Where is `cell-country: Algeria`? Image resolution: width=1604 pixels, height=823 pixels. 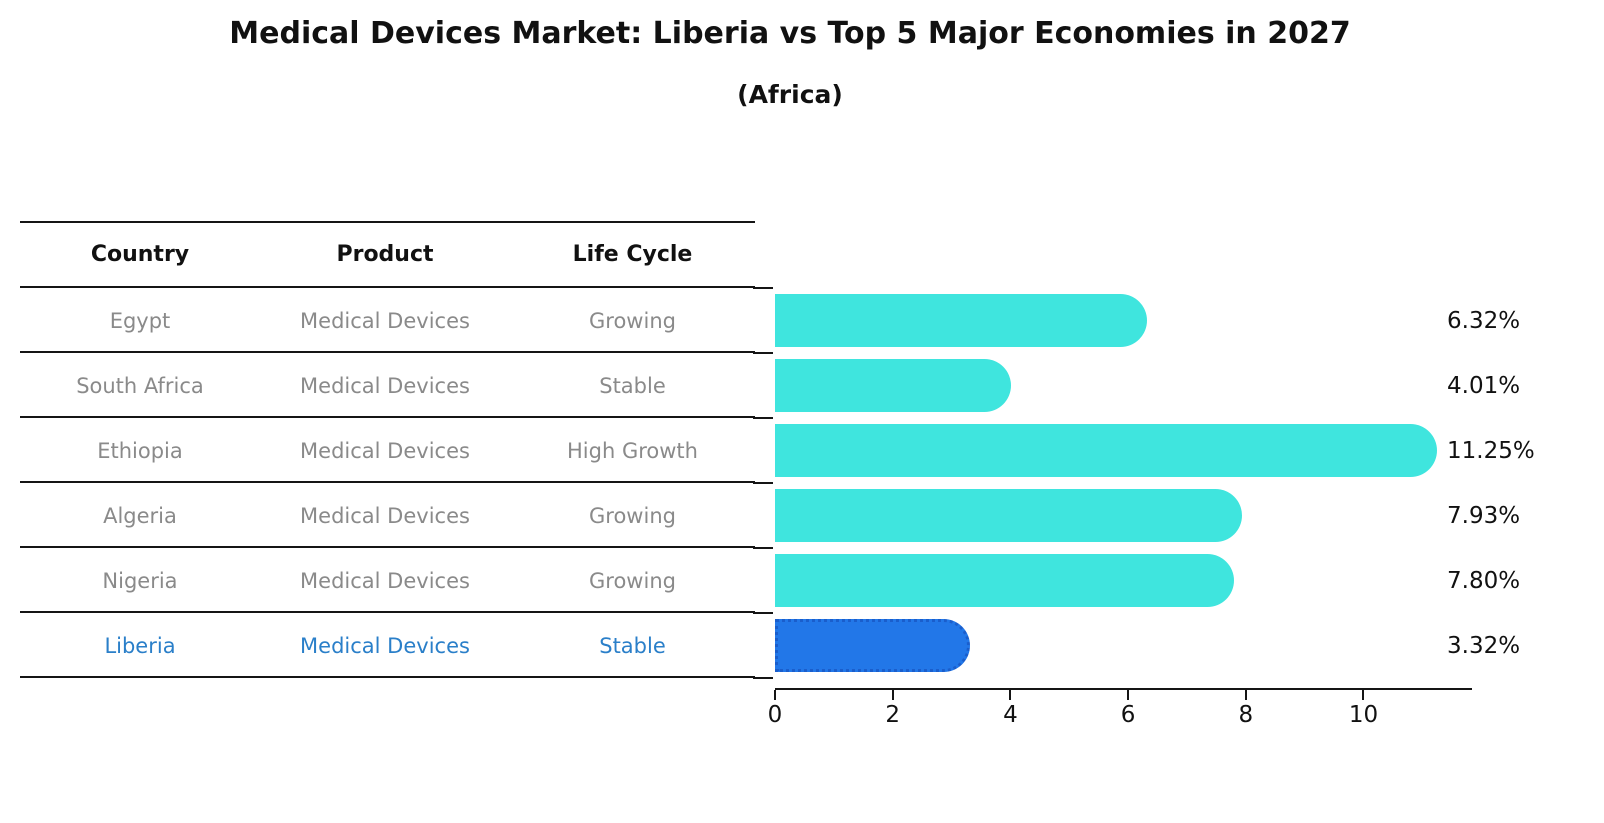 cell-country: Algeria is located at coordinates (140, 515).